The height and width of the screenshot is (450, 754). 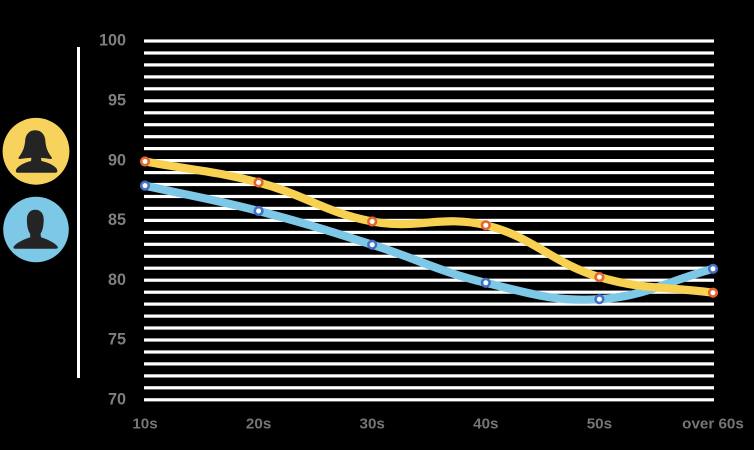 I want to click on svg-text: 50s, so click(x=599, y=424).